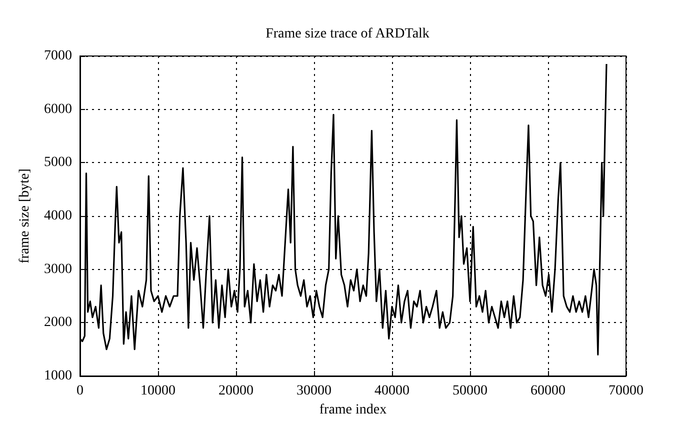 This screenshot has width=695, height=429. What do you see at coordinates (353, 410) in the screenshot?
I see `x-axis-title: frame index` at bounding box center [353, 410].